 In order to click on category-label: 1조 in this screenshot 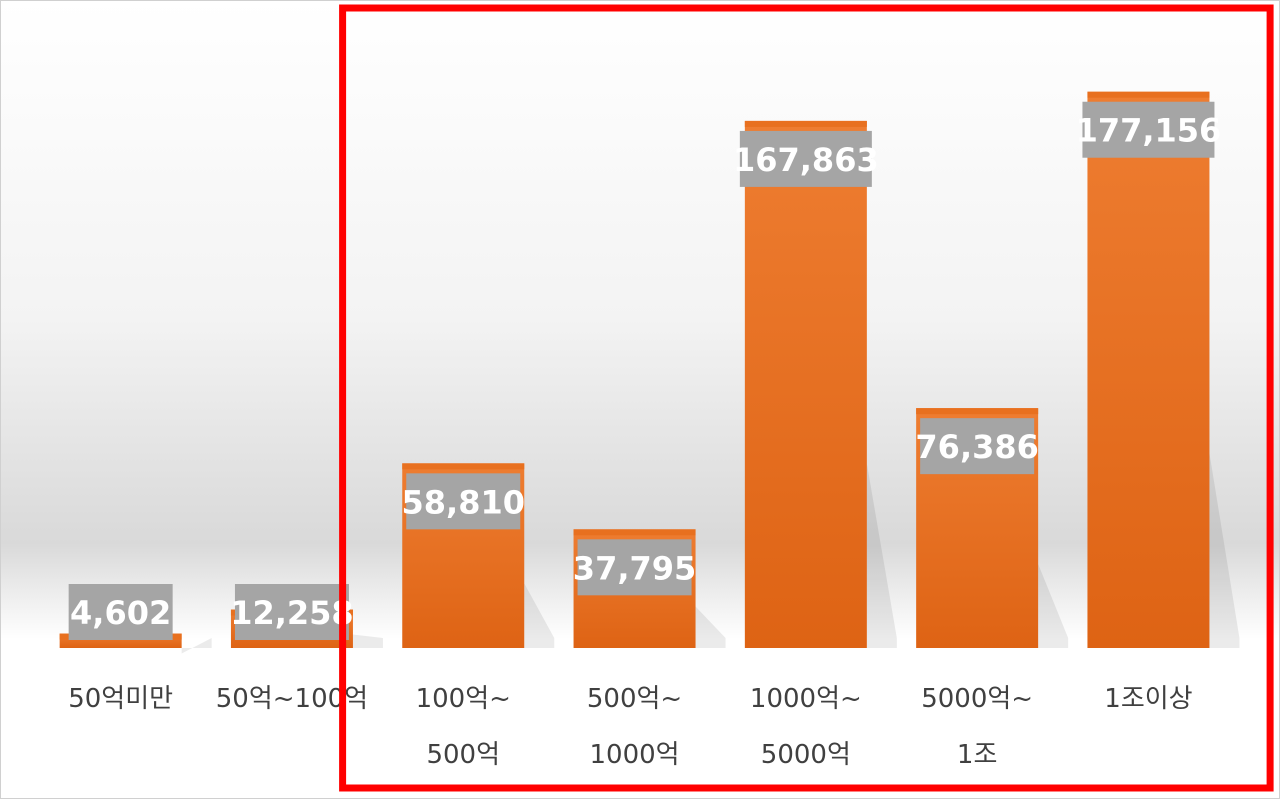, I will do `click(977, 755)`.